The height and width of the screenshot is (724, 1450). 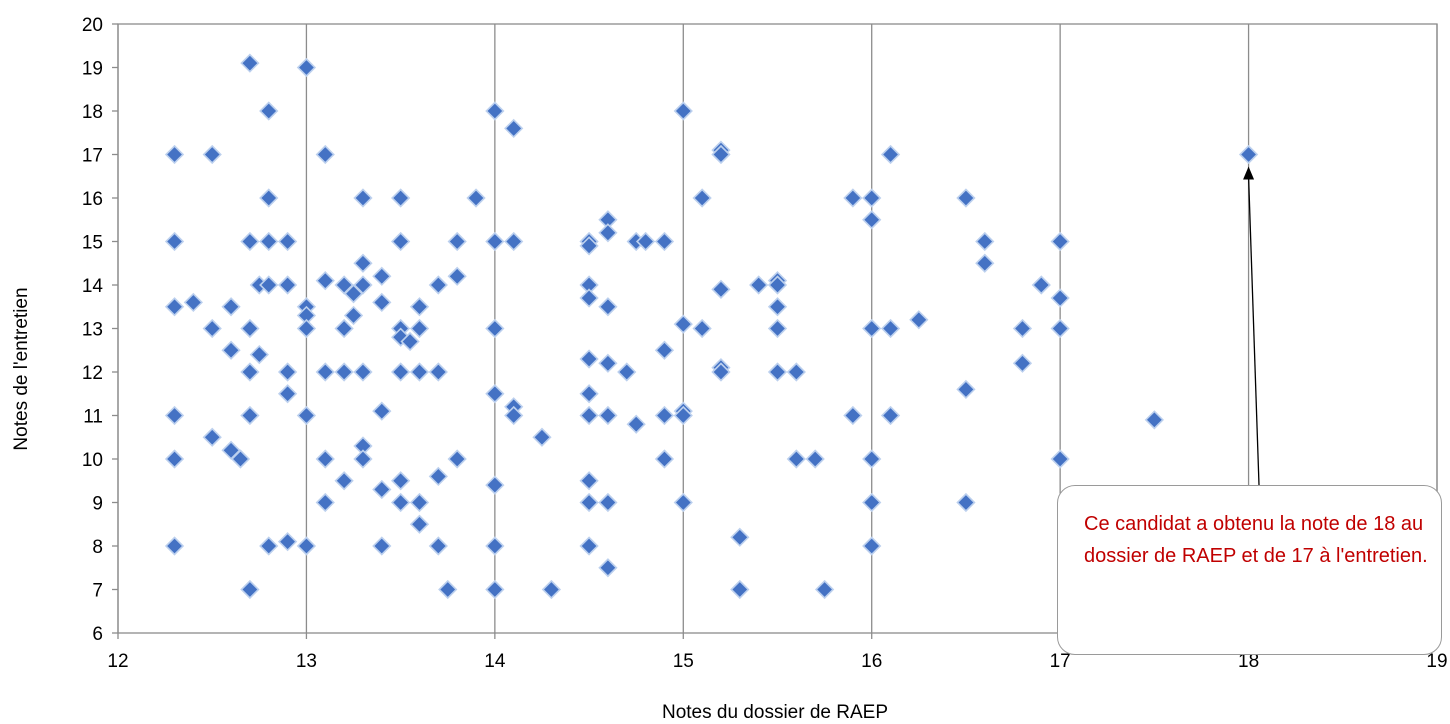 What do you see at coordinates (495, 661) in the screenshot?
I see `x-tick-label: 14` at bounding box center [495, 661].